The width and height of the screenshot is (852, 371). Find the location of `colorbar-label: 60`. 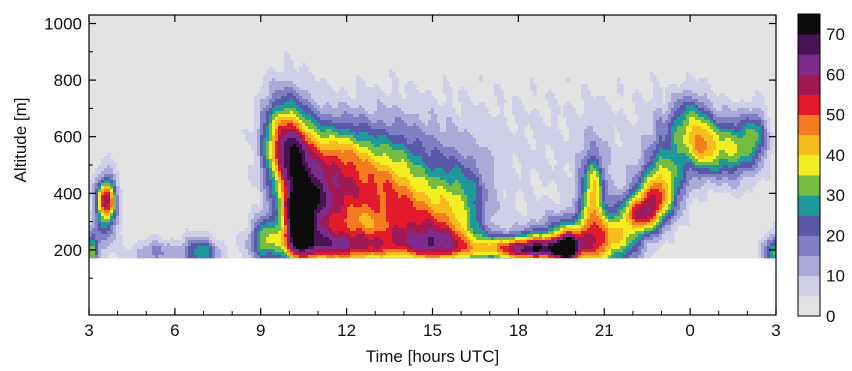

colorbar-label: 60 is located at coordinates (835, 74).